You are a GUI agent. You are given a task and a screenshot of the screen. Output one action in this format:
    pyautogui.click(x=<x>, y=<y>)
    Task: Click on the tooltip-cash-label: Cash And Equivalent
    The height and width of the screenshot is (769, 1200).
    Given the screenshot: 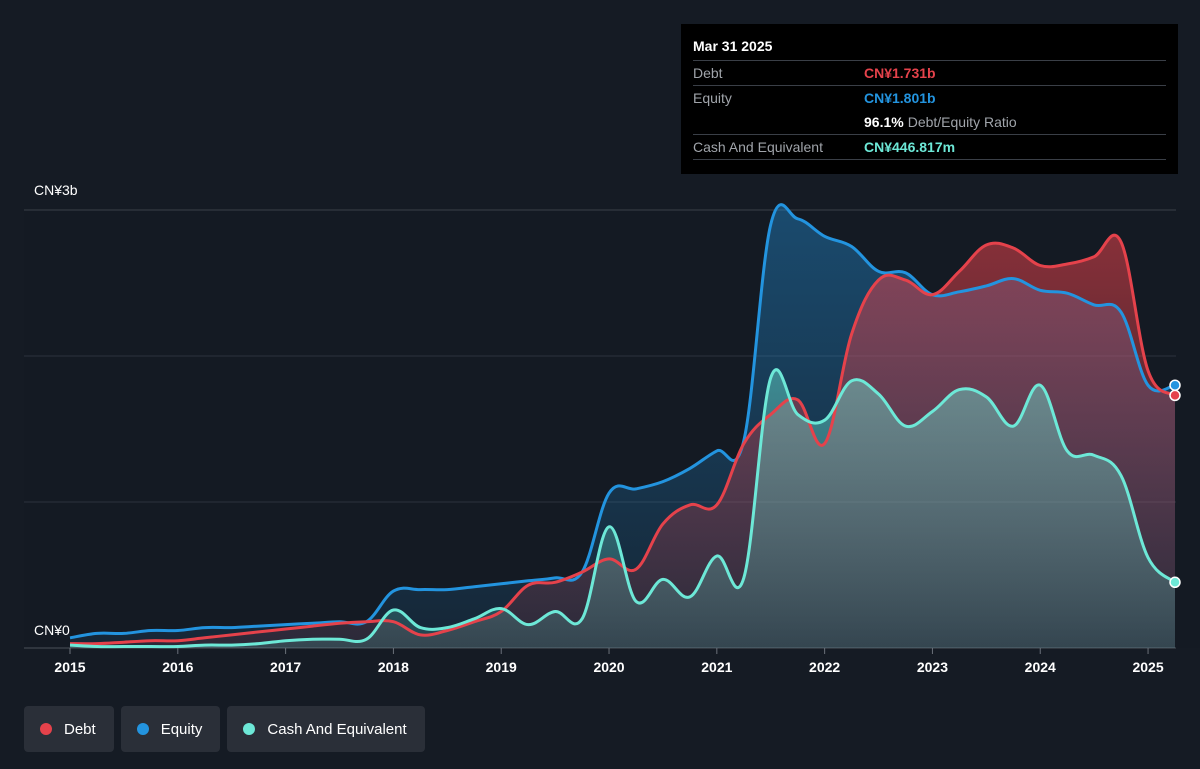 What is the action you would take?
    pyautogui.click(x=758, y=147)
    